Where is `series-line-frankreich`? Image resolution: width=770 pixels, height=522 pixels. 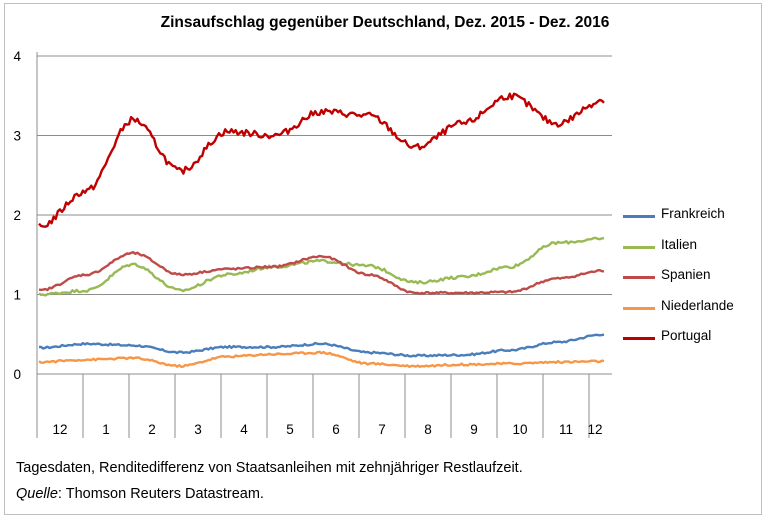 series-line-frankreich is located at coordinates (321, 345).